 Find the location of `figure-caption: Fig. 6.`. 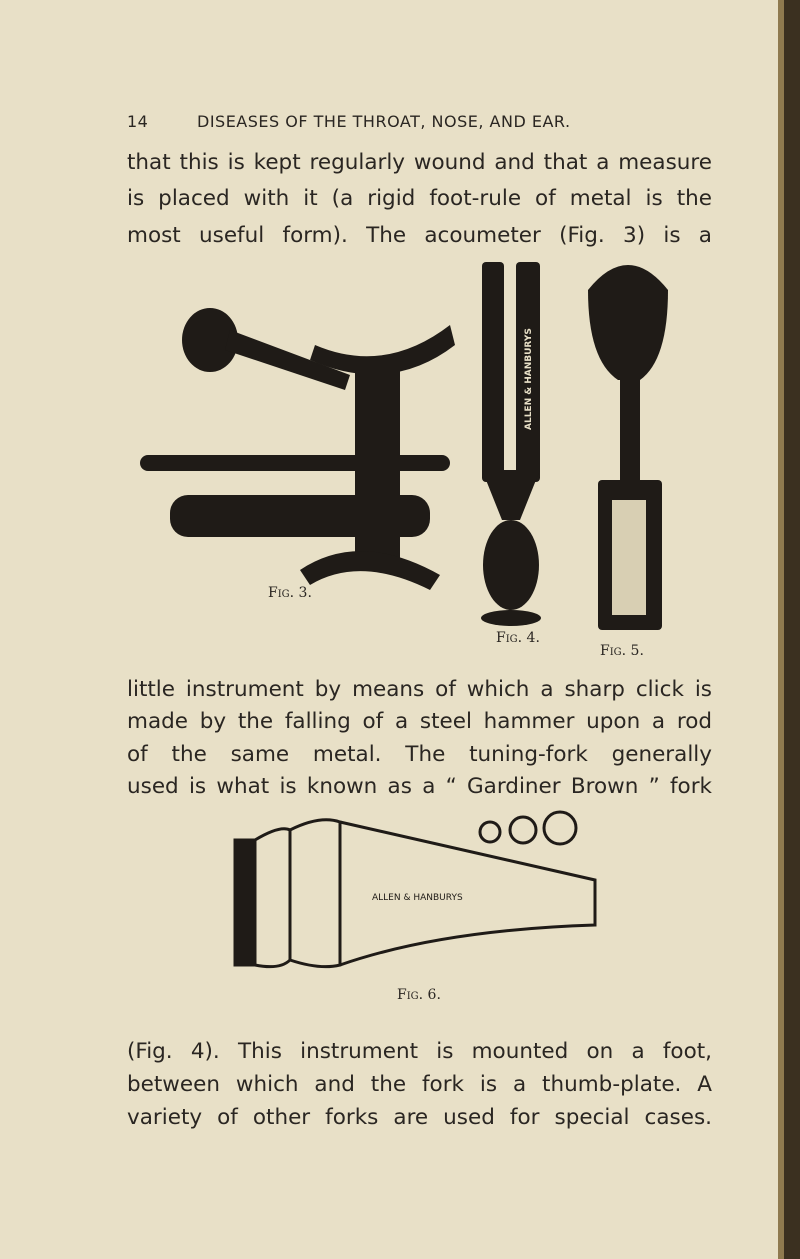

figure-caption: Fig. 6. is located at coordinates (419, 995).